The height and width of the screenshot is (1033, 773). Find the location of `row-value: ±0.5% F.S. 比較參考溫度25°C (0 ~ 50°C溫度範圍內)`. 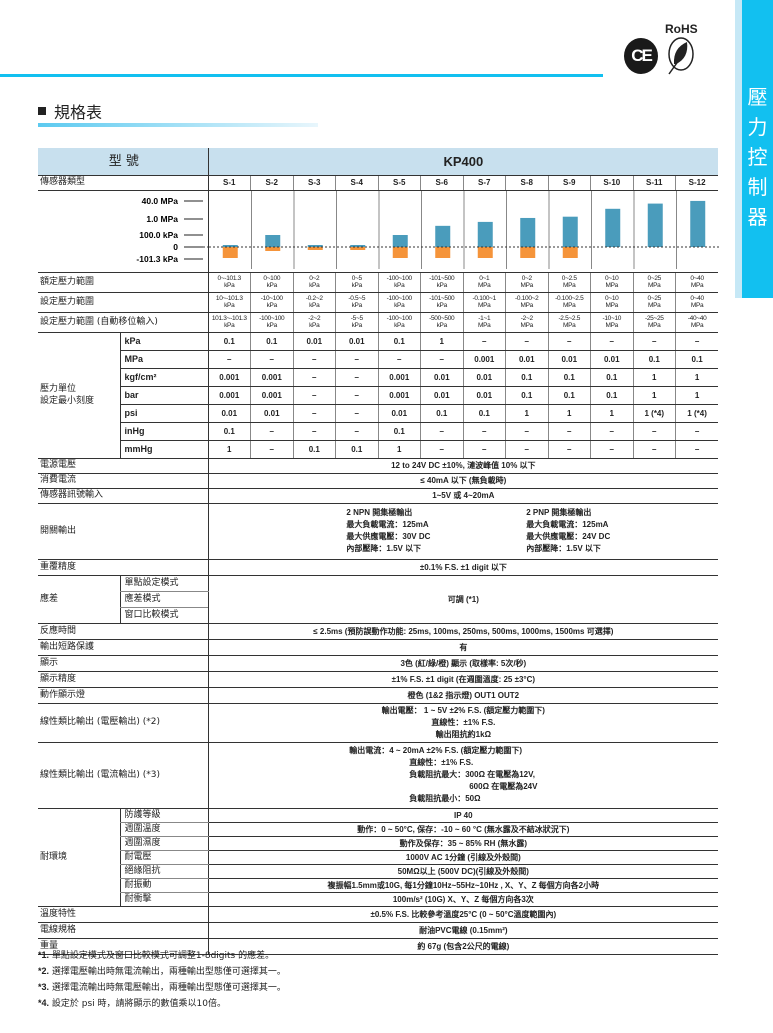

row-value: ±0.5% F.S. 比較參考溫度25°C (0 ~ 50°C溫度範圍內) is located at coordinates (463, 914).